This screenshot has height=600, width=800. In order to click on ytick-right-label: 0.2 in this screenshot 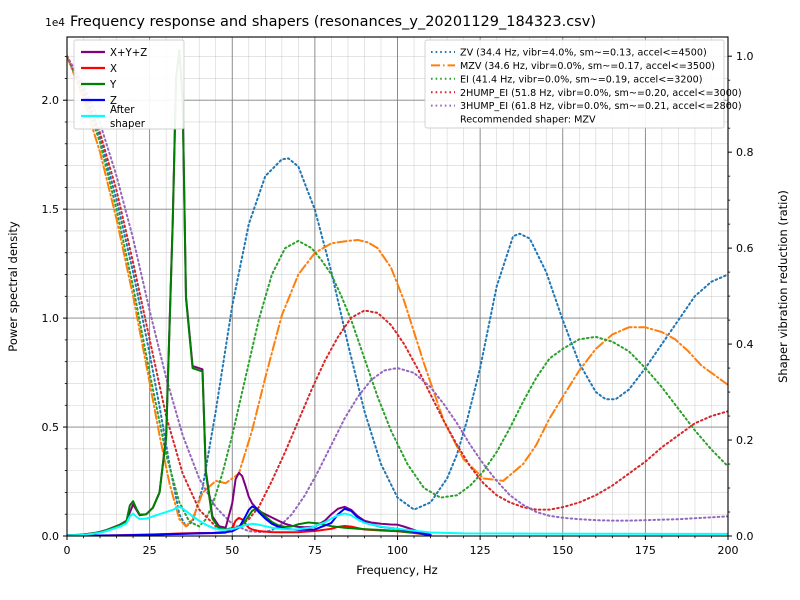, I will do `click(745, 440)`.